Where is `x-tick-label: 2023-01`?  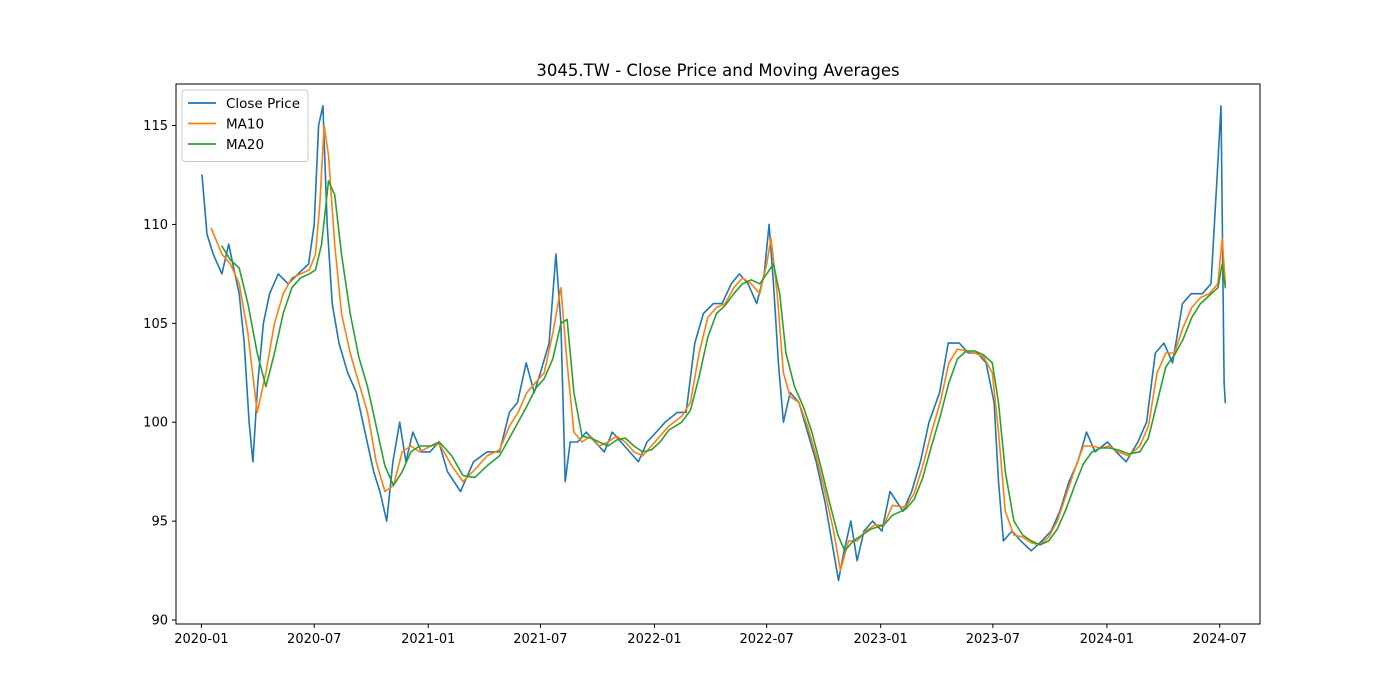 x-tick-label: 2023-01 is located at coordinates (881, 639).